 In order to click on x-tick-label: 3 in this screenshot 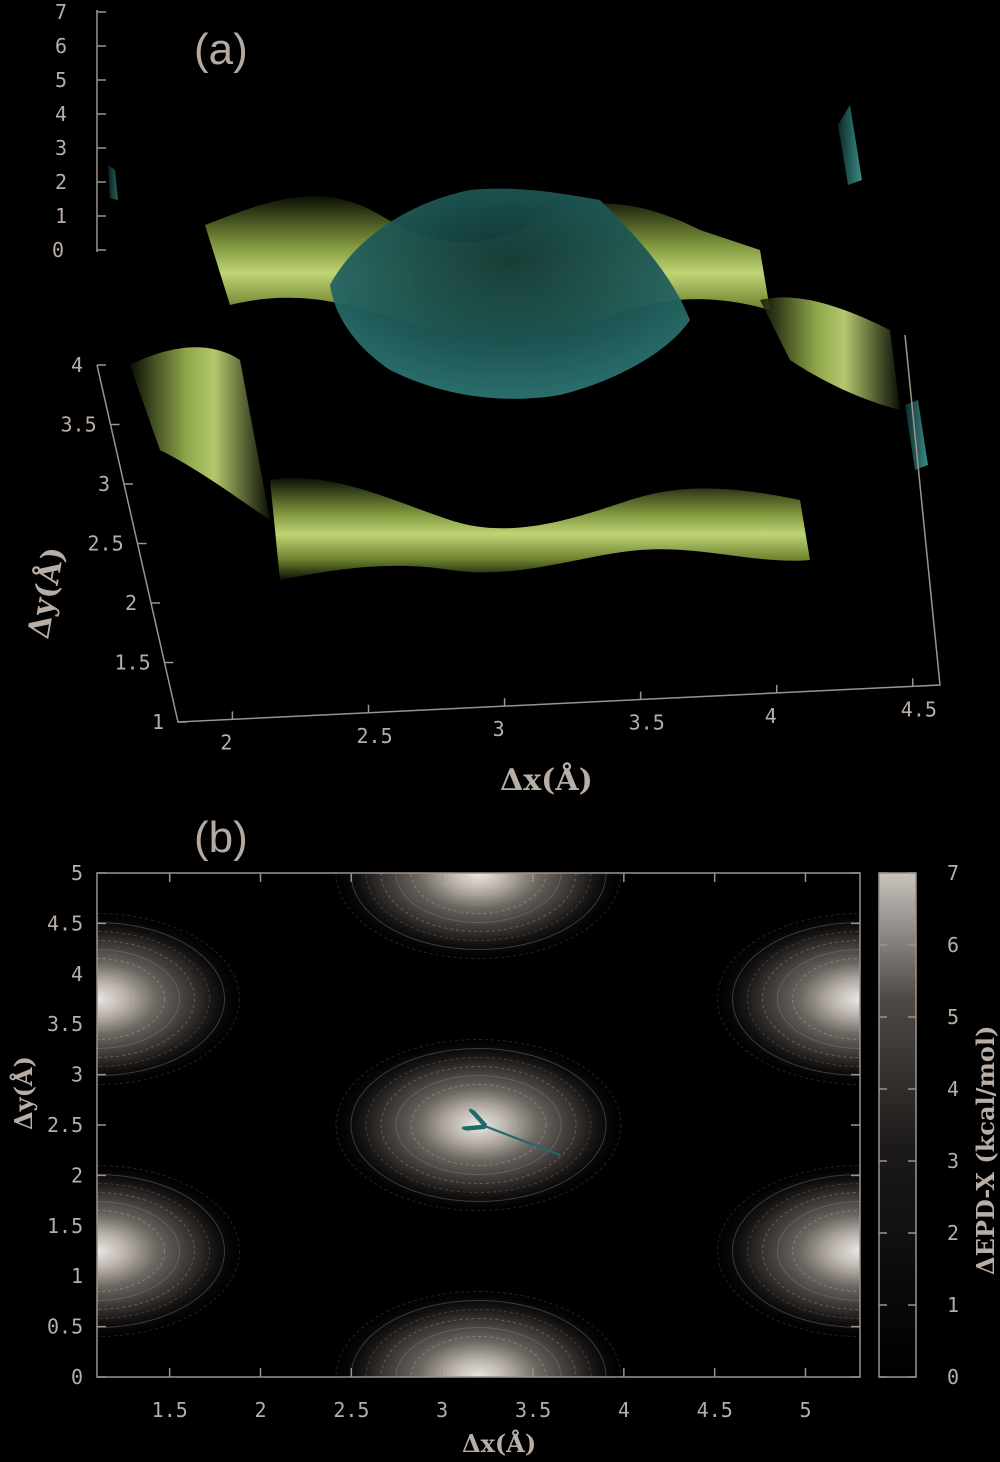, I will do `click(442, 1410)`.